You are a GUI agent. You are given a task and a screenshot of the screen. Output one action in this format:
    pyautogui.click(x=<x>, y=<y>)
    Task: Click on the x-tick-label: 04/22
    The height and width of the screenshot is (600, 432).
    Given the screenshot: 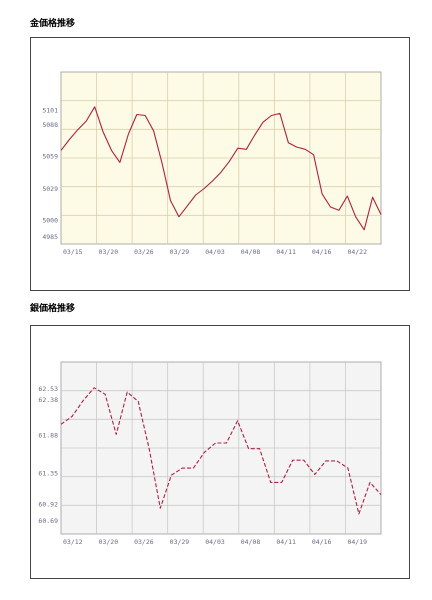 What is the action you would take?
    pyautogui.click(x=357, y=252)
    